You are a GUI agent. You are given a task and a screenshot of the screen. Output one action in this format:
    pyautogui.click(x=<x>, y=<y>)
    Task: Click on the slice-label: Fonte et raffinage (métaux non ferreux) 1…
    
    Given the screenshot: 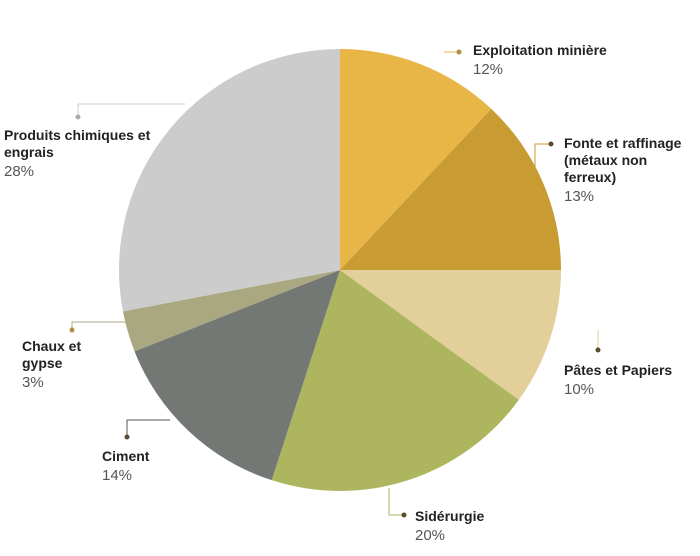 What is the action you would take?
    pyautogui.click(x=628, y=170)
    